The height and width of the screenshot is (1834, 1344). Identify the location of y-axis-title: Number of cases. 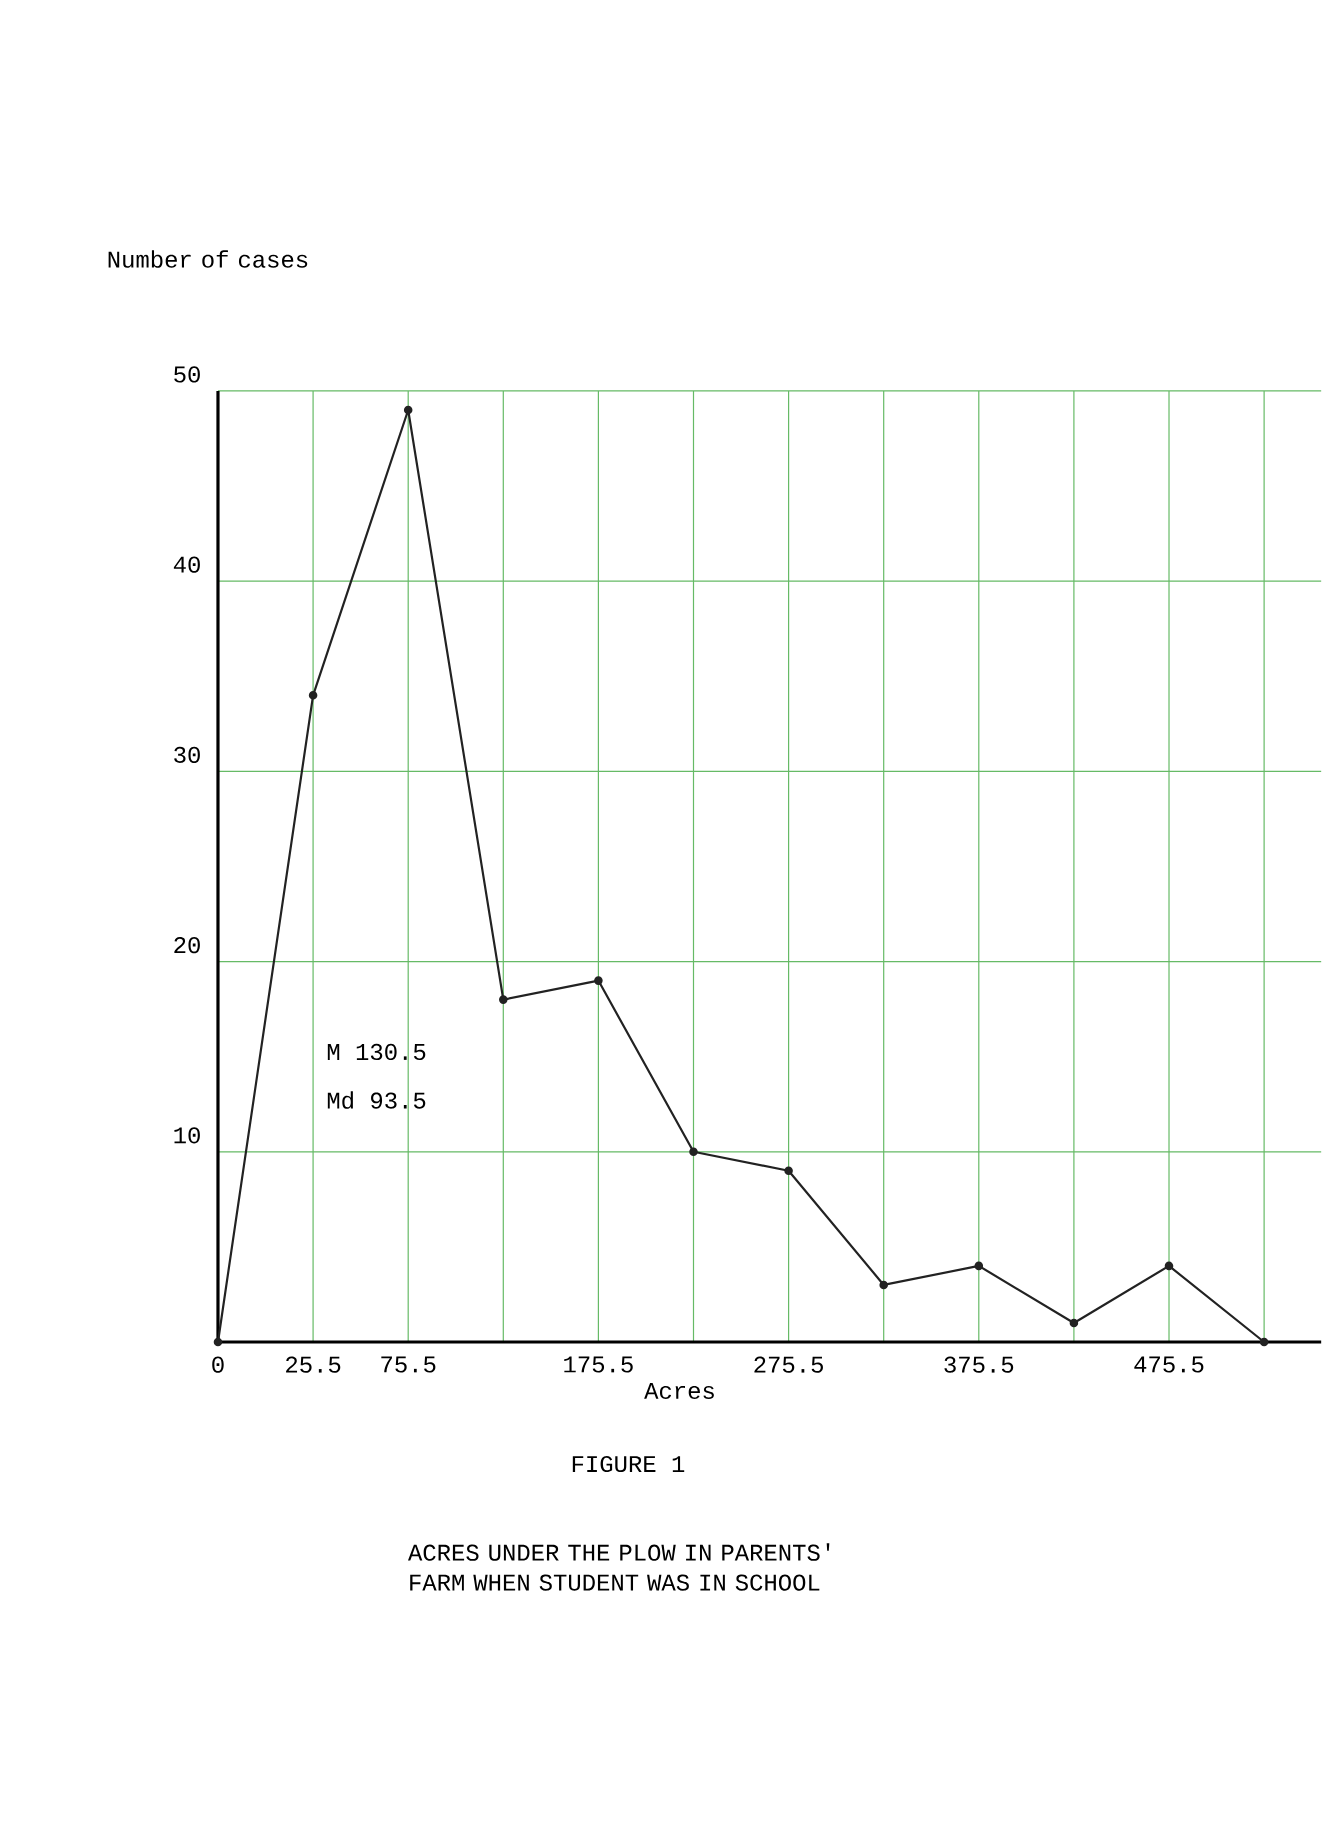
(208, 259).